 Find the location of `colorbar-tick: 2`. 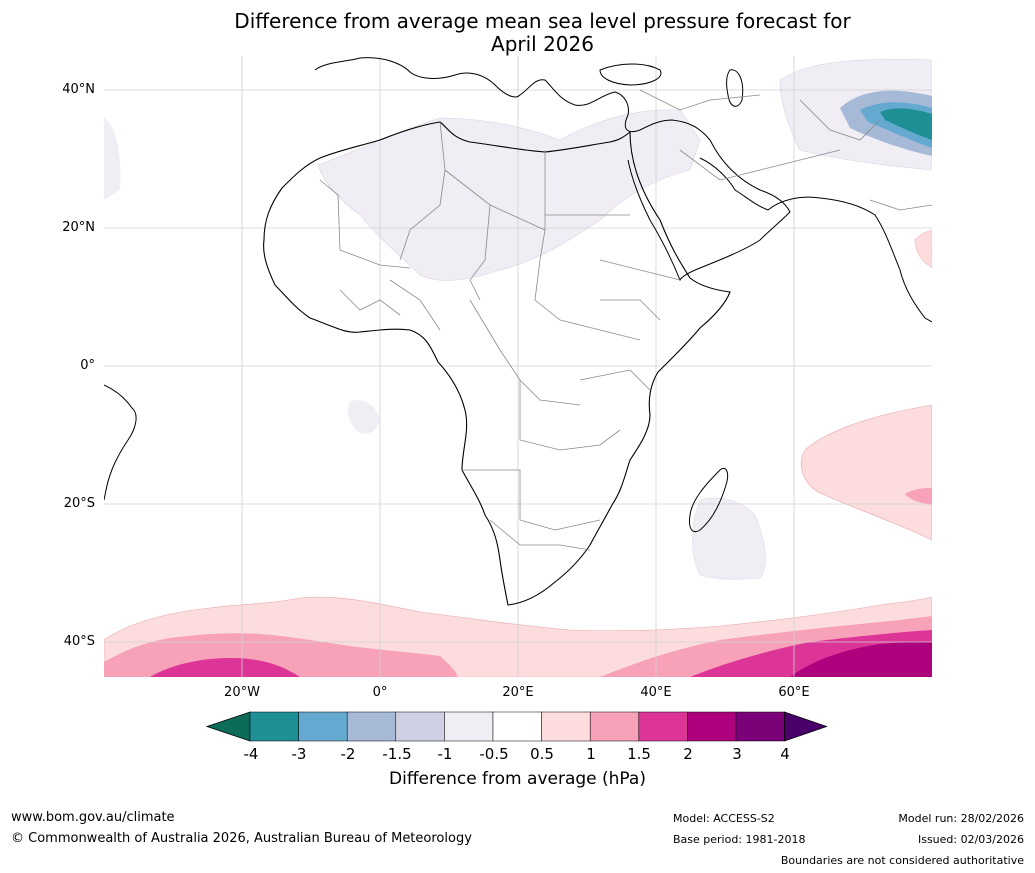

colorbar-tick: 2 is located at coordinates (688, 754).